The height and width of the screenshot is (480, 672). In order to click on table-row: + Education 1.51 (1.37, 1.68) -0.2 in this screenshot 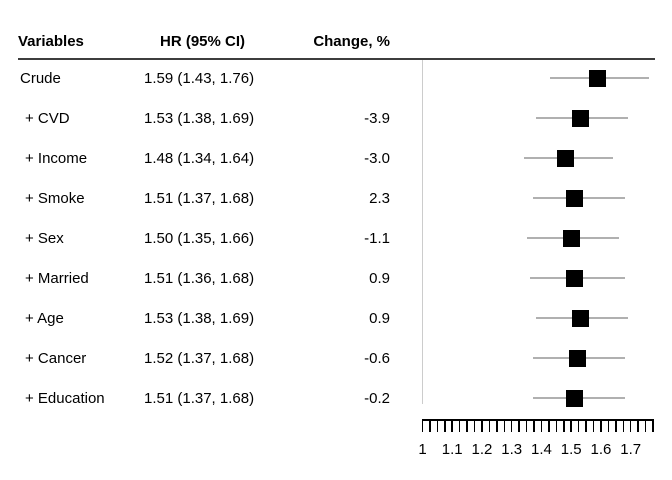, I will do `click(195, 398)`.